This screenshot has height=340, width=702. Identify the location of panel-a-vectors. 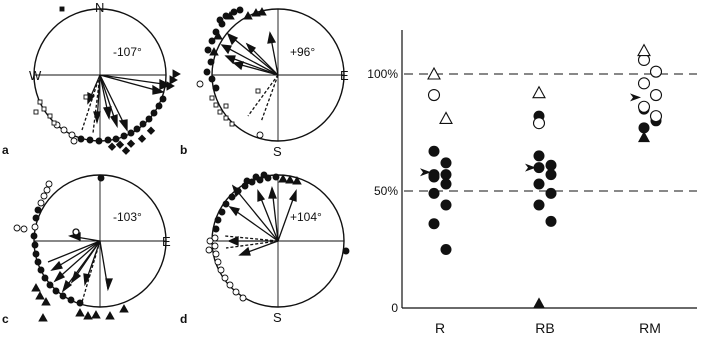
(126, 104).